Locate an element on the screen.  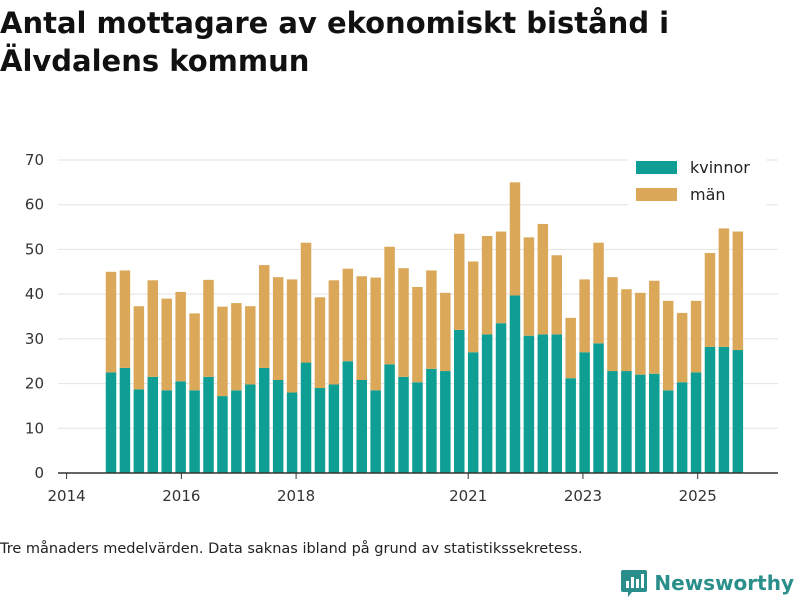
x-tick-label: 2014 is located at coordinates (67, 496).